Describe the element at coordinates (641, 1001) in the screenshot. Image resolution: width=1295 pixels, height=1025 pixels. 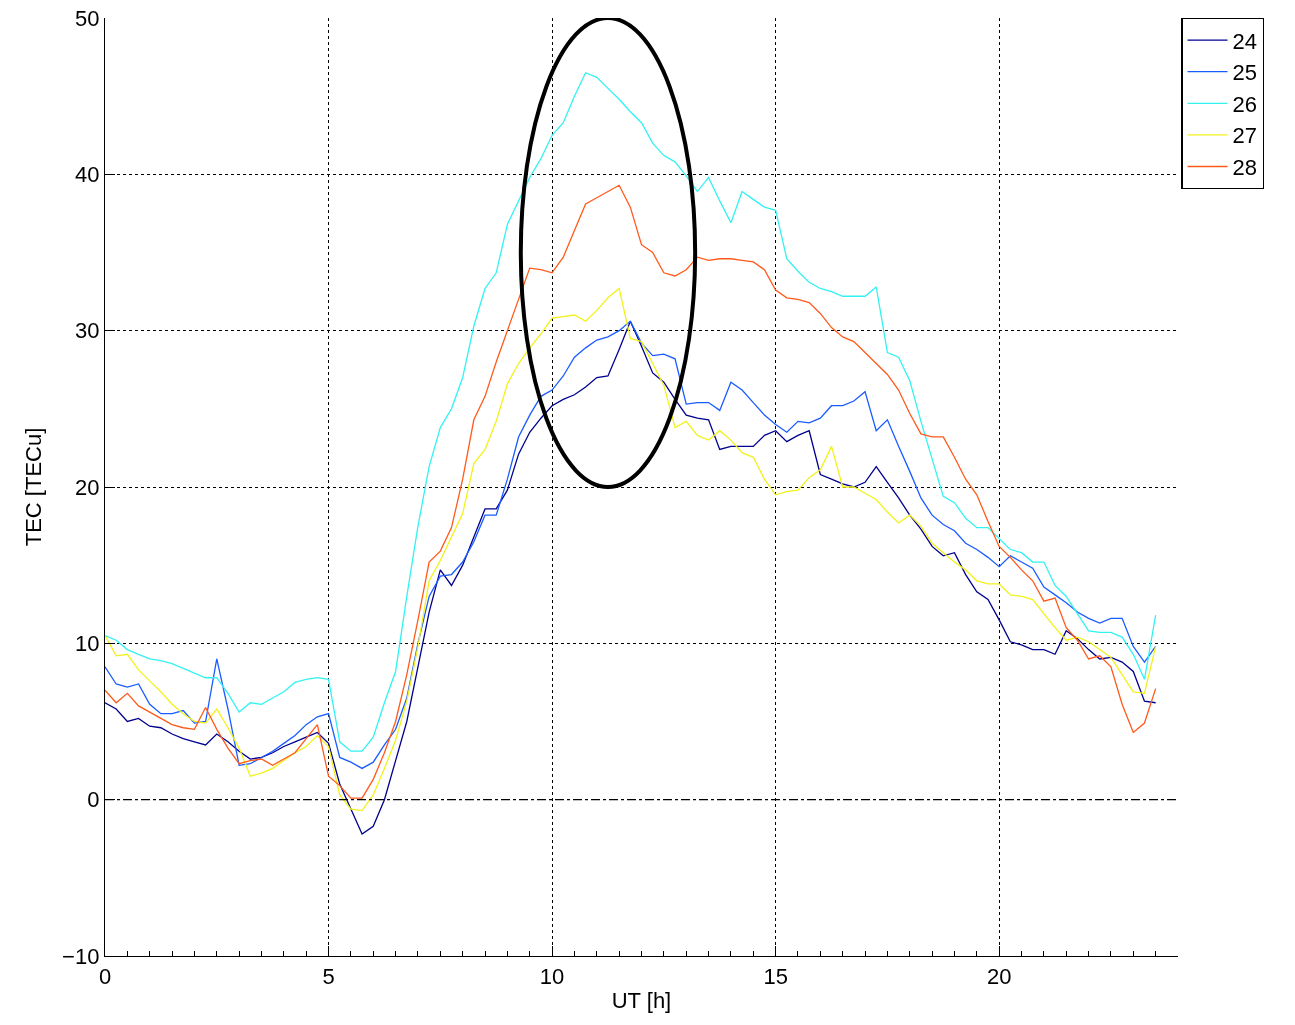
I see `x-axis-title: UT [h]` at that location.